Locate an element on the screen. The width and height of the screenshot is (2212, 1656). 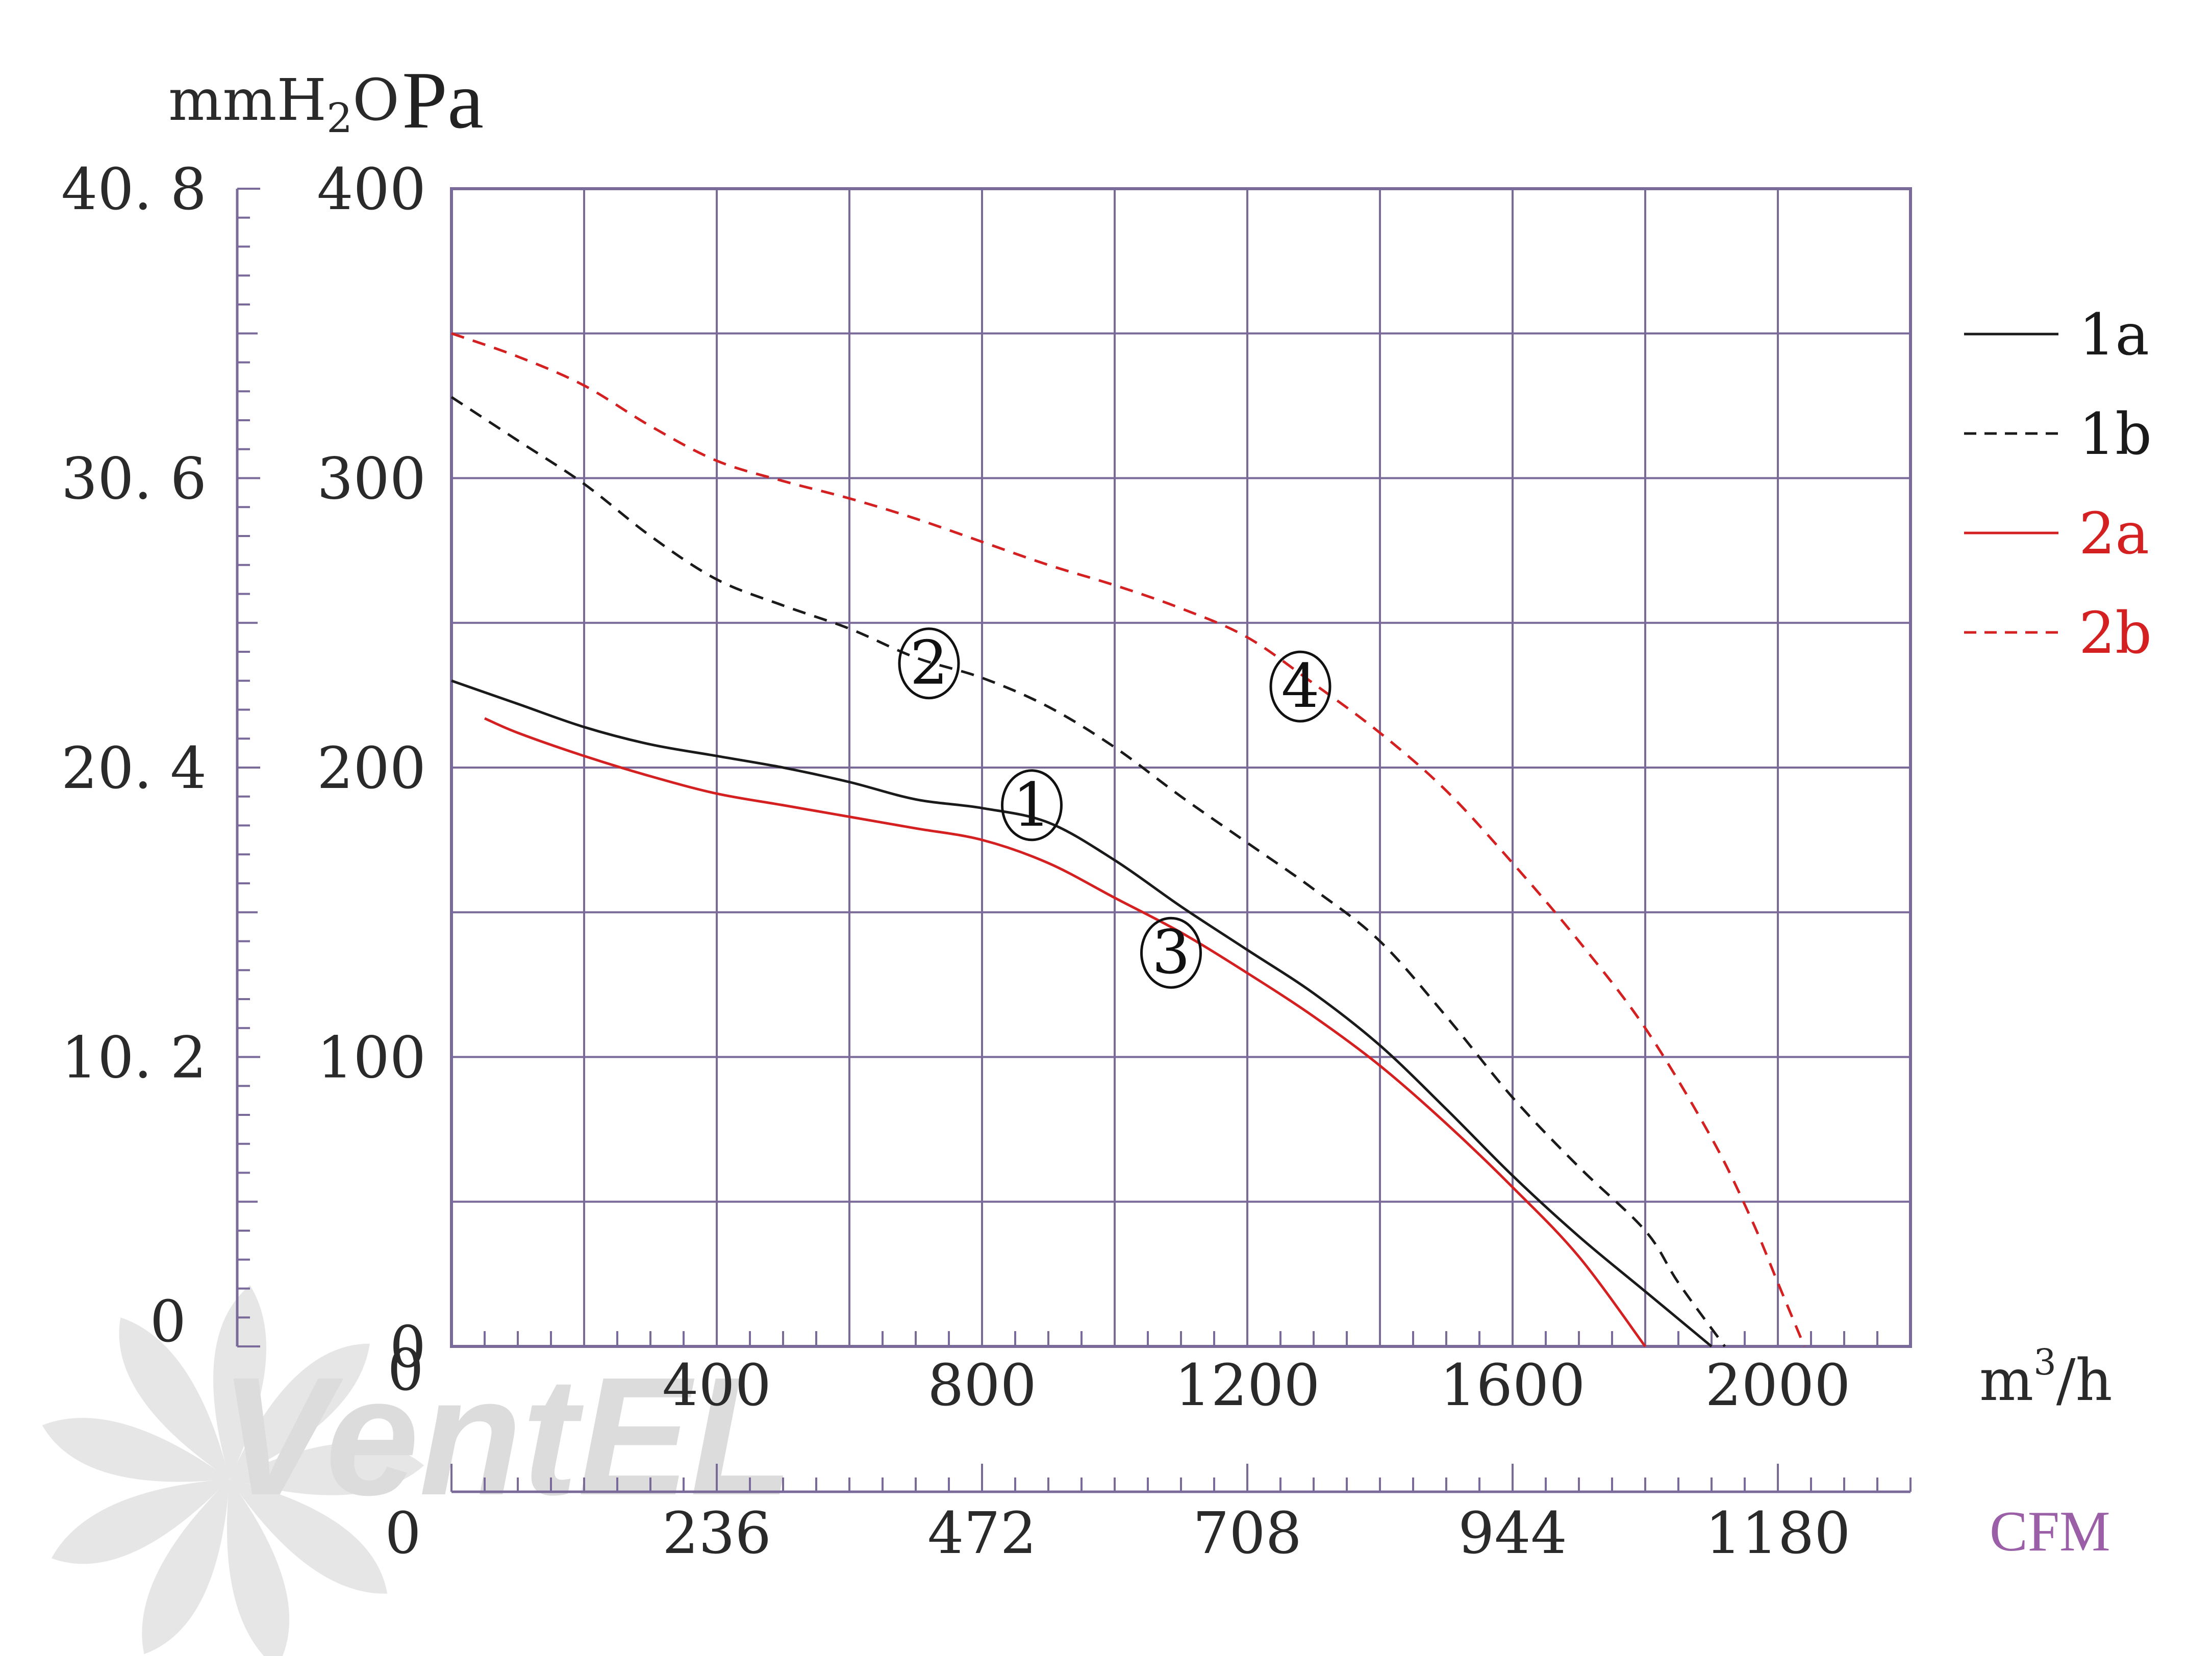
cfm-tick-label: 944 is located at coordinates (1512, 1533).